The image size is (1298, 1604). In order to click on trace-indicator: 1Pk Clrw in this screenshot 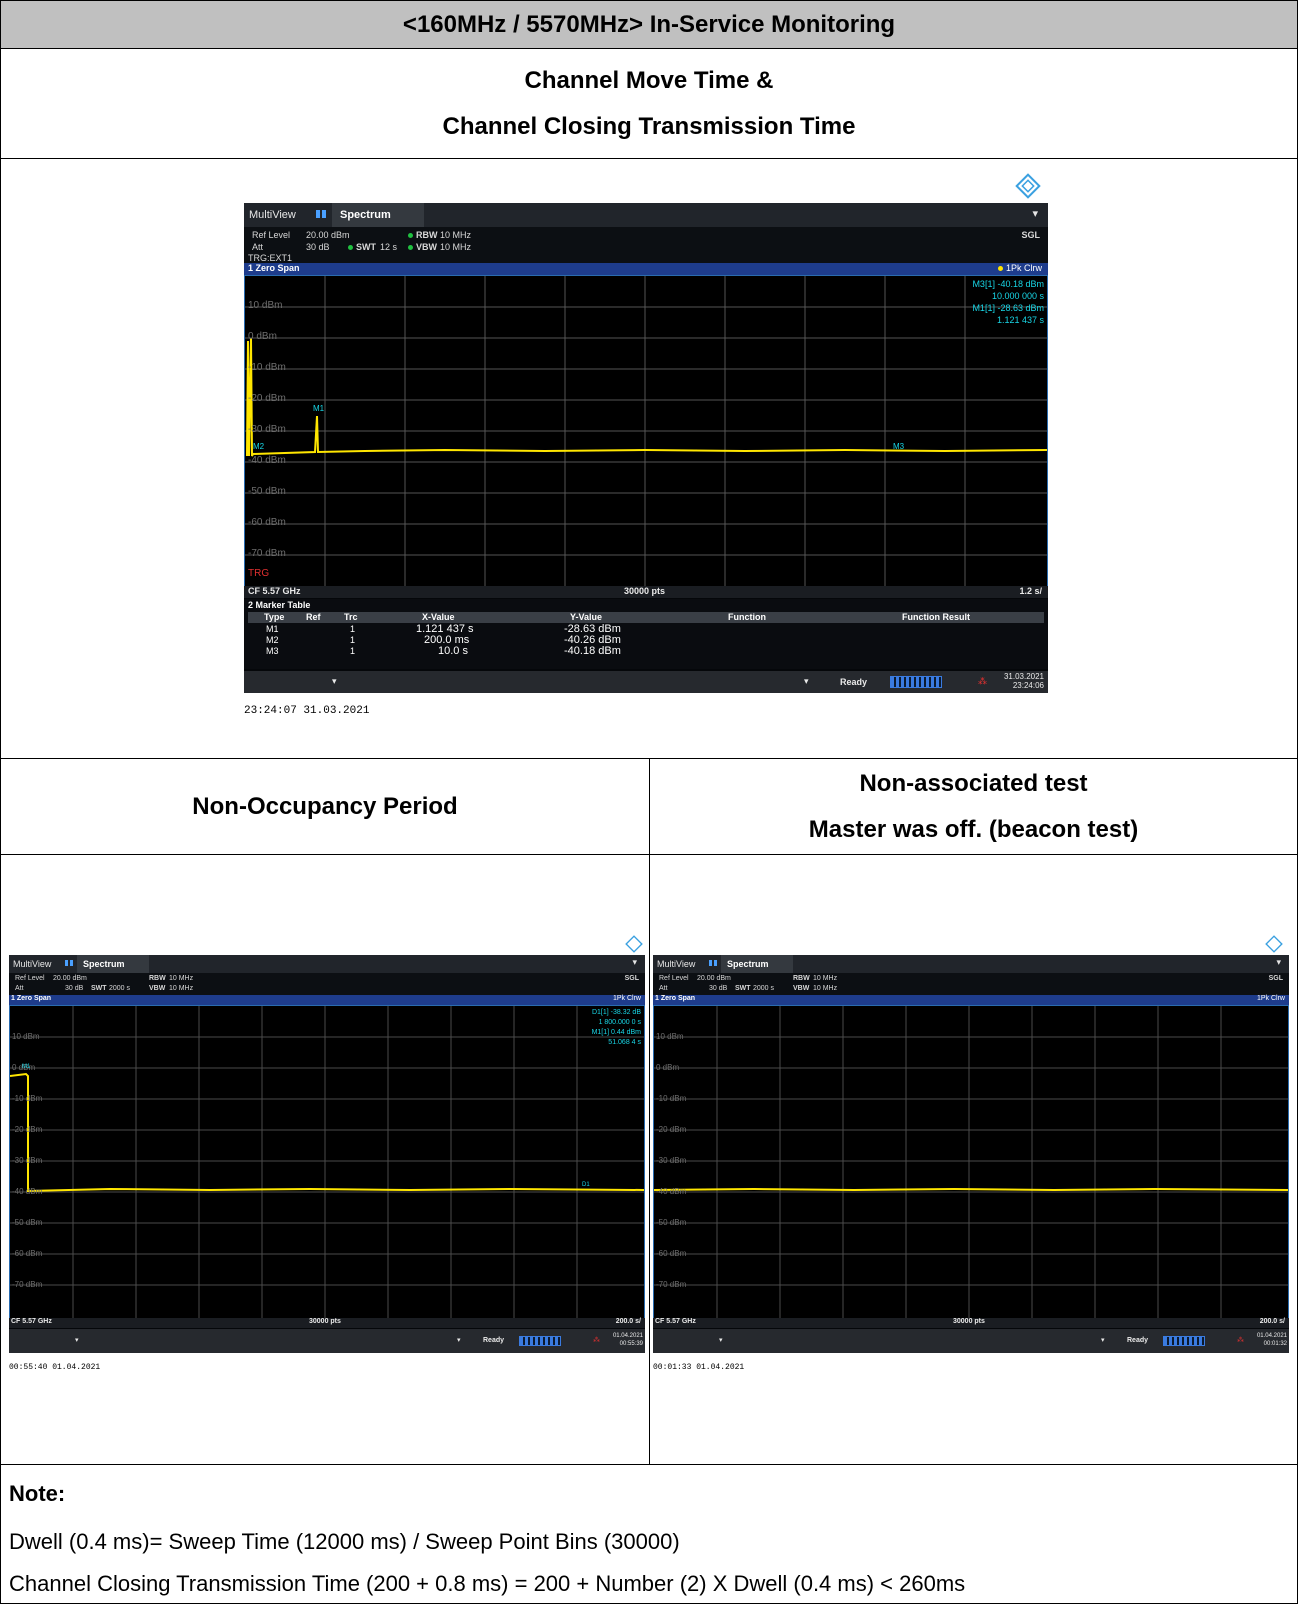, I will do `click(1020, 268)`.